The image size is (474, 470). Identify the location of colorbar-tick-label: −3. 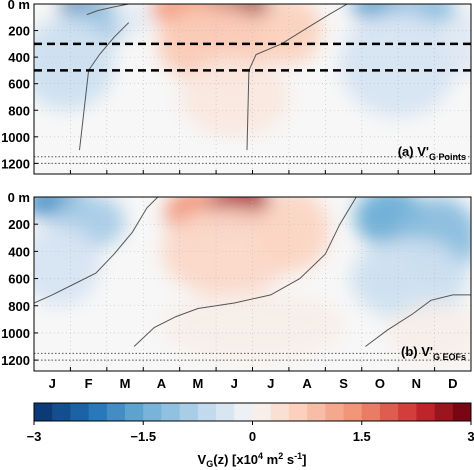
(34, 436).